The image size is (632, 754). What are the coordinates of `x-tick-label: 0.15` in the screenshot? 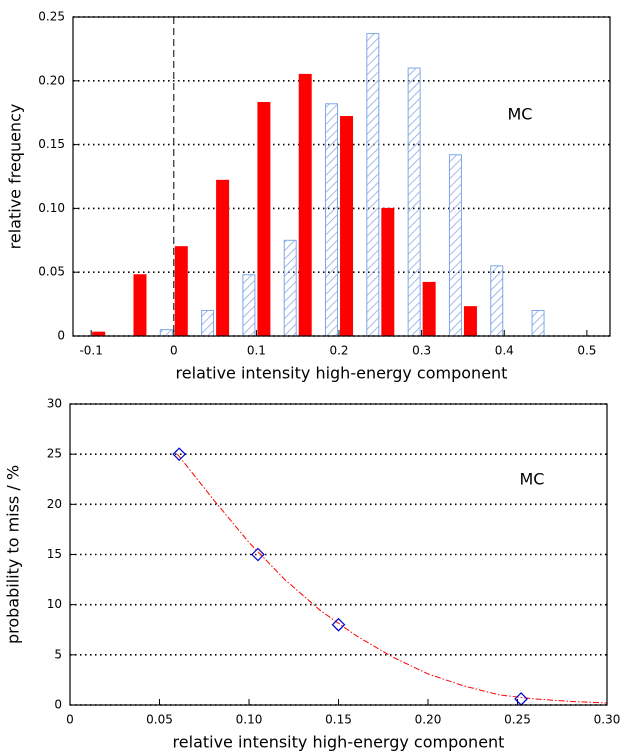 It's located at (338, 720).